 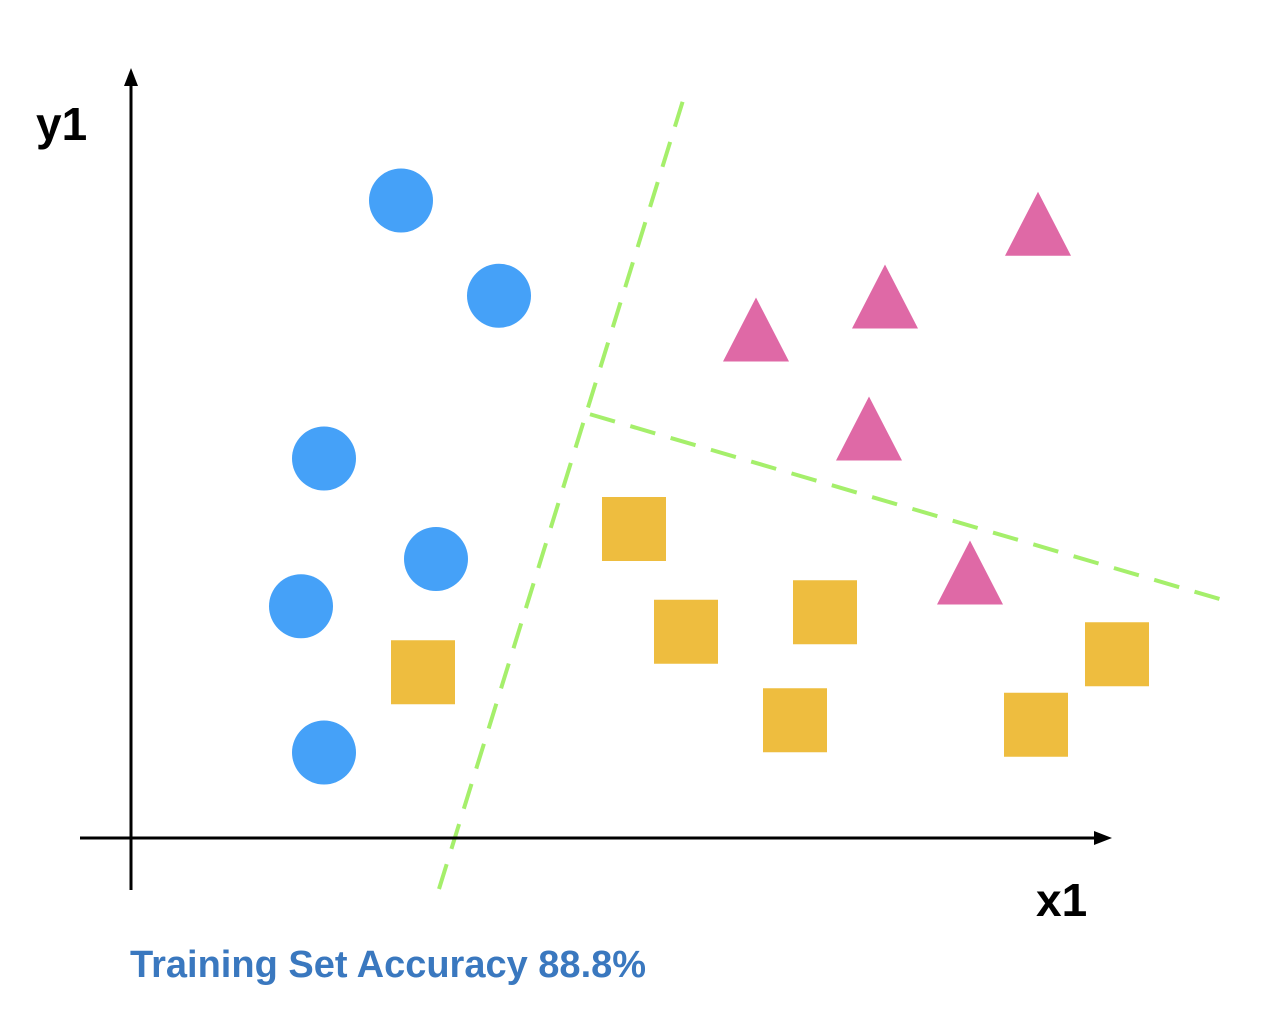 I want to click on training-accuracy-label: Training Set Accuracy 88.8%, so click(x=388, y=965).